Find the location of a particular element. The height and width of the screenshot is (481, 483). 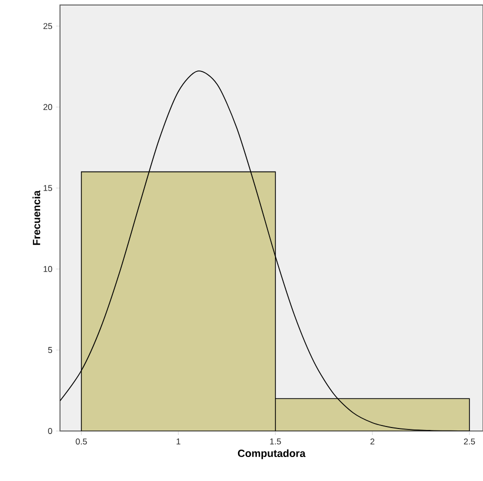

y-tick-label: 20 is located at coordinates (47, 107).